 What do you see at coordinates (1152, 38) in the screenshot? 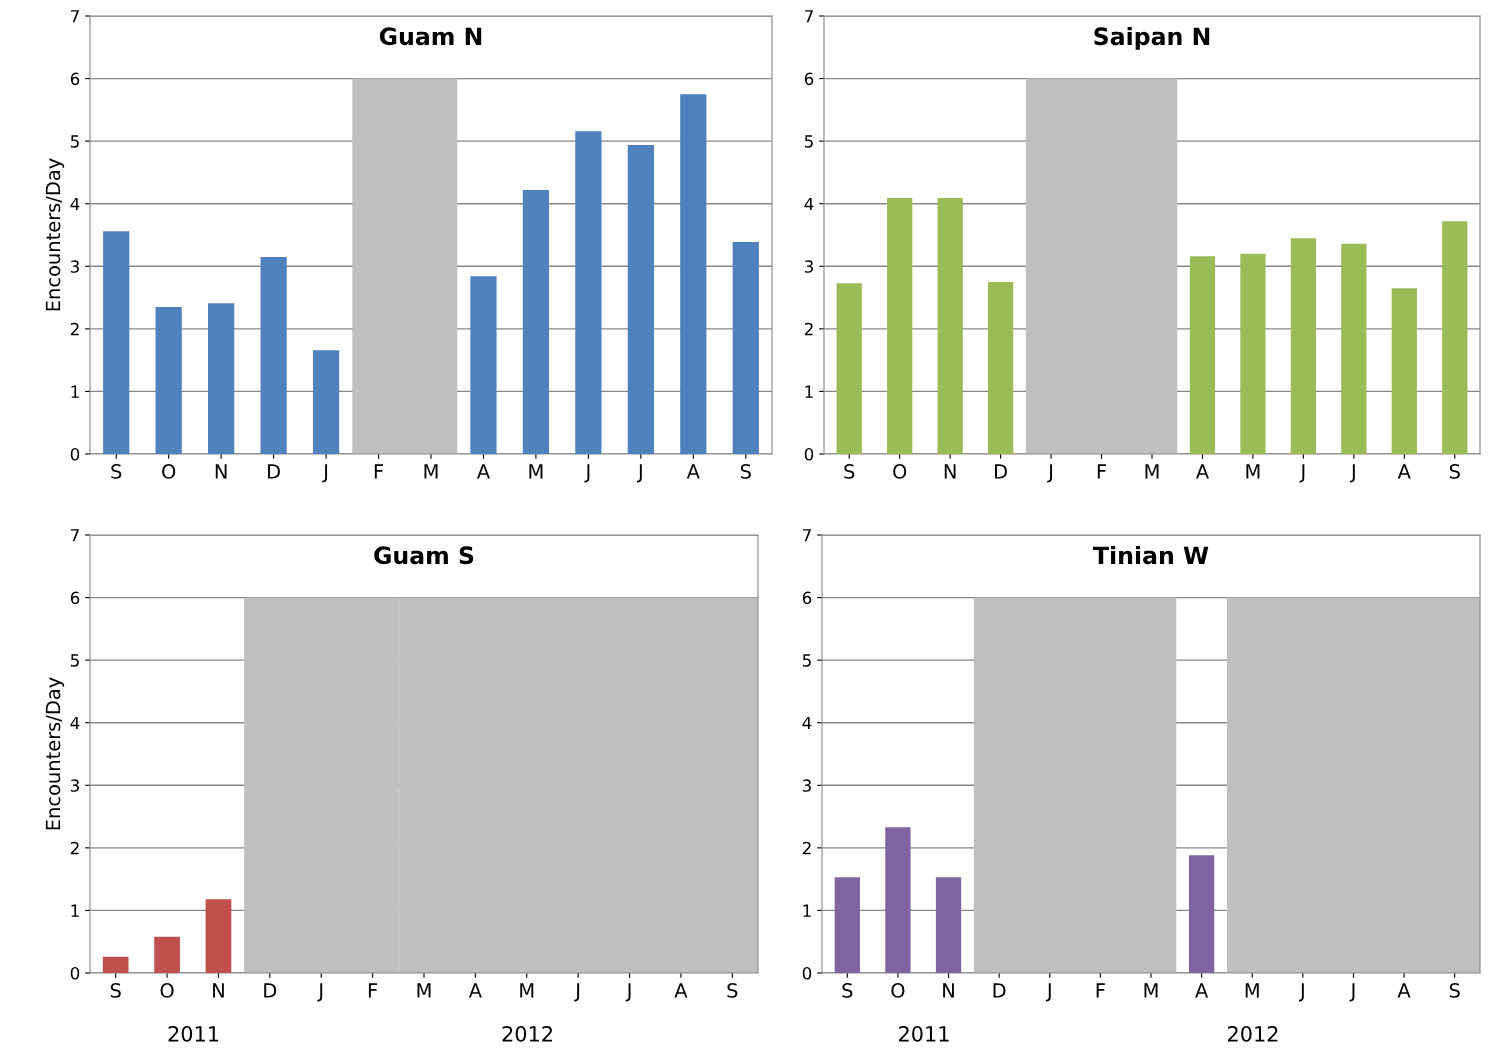
I see `chart-title: Saipan N` at bounding box center [1152, 38].